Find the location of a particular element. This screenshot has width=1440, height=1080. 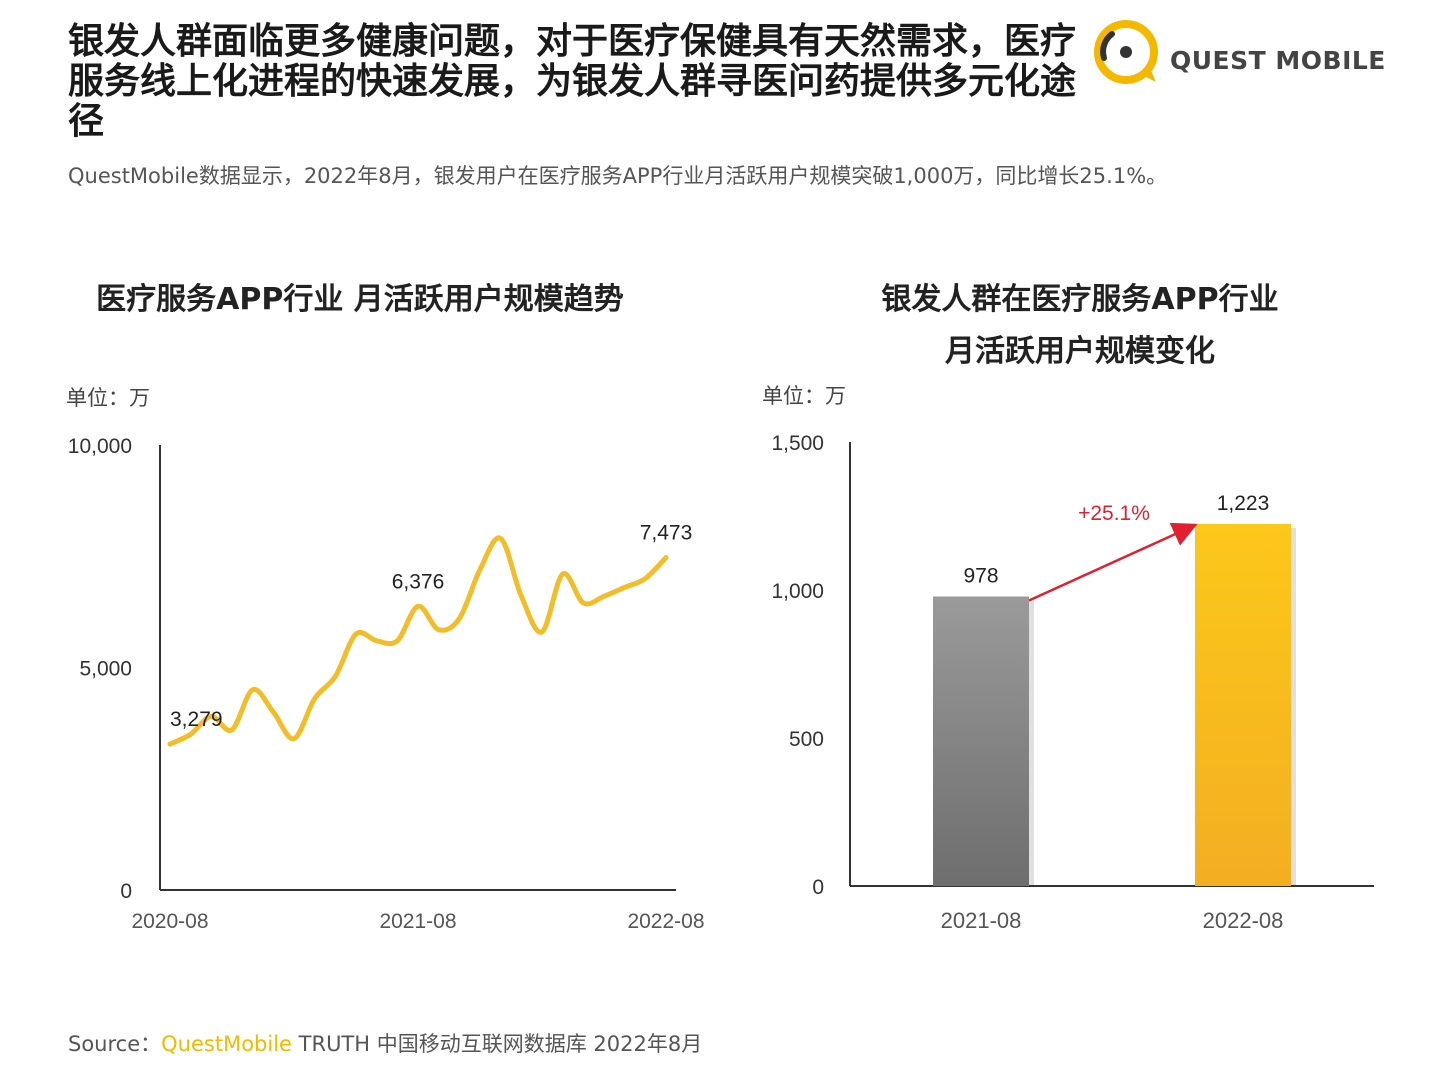

source-prefix: Source： is located at coordinates (115, 1044).